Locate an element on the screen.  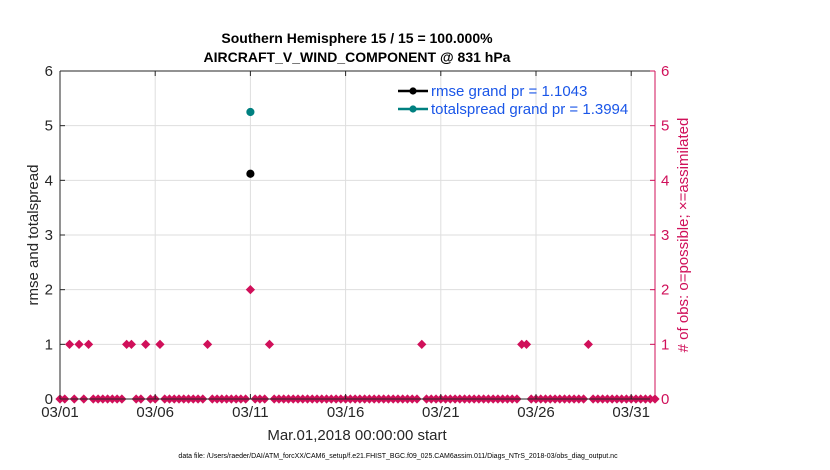
y-right-tick-label-1: 1 is located at coordinates (665, 344).